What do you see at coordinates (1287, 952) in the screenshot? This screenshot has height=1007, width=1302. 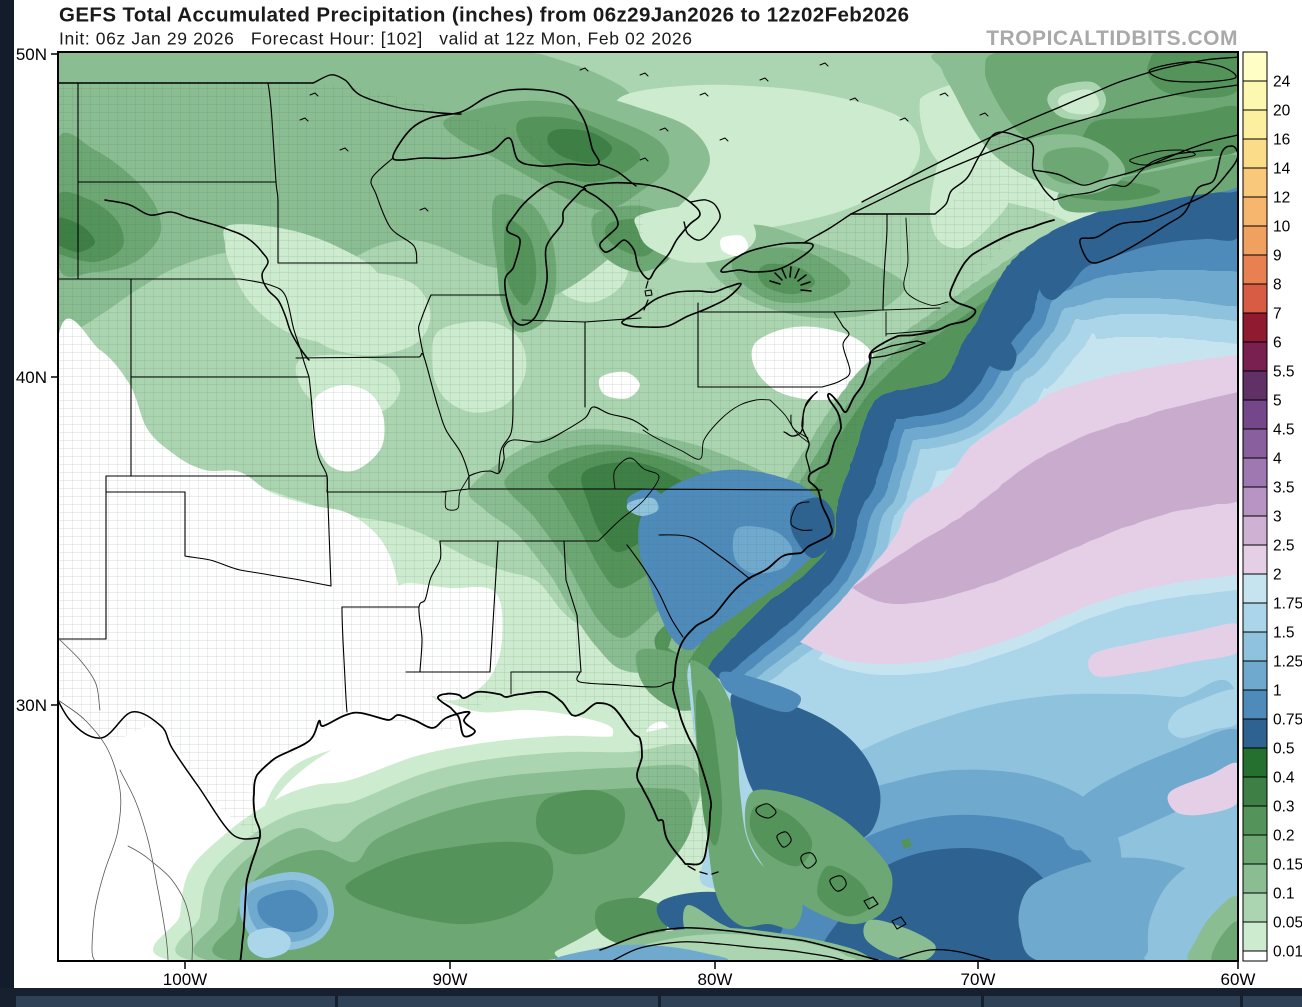 I see `svg-text: 0.01` at bounding box center [1287, 952].